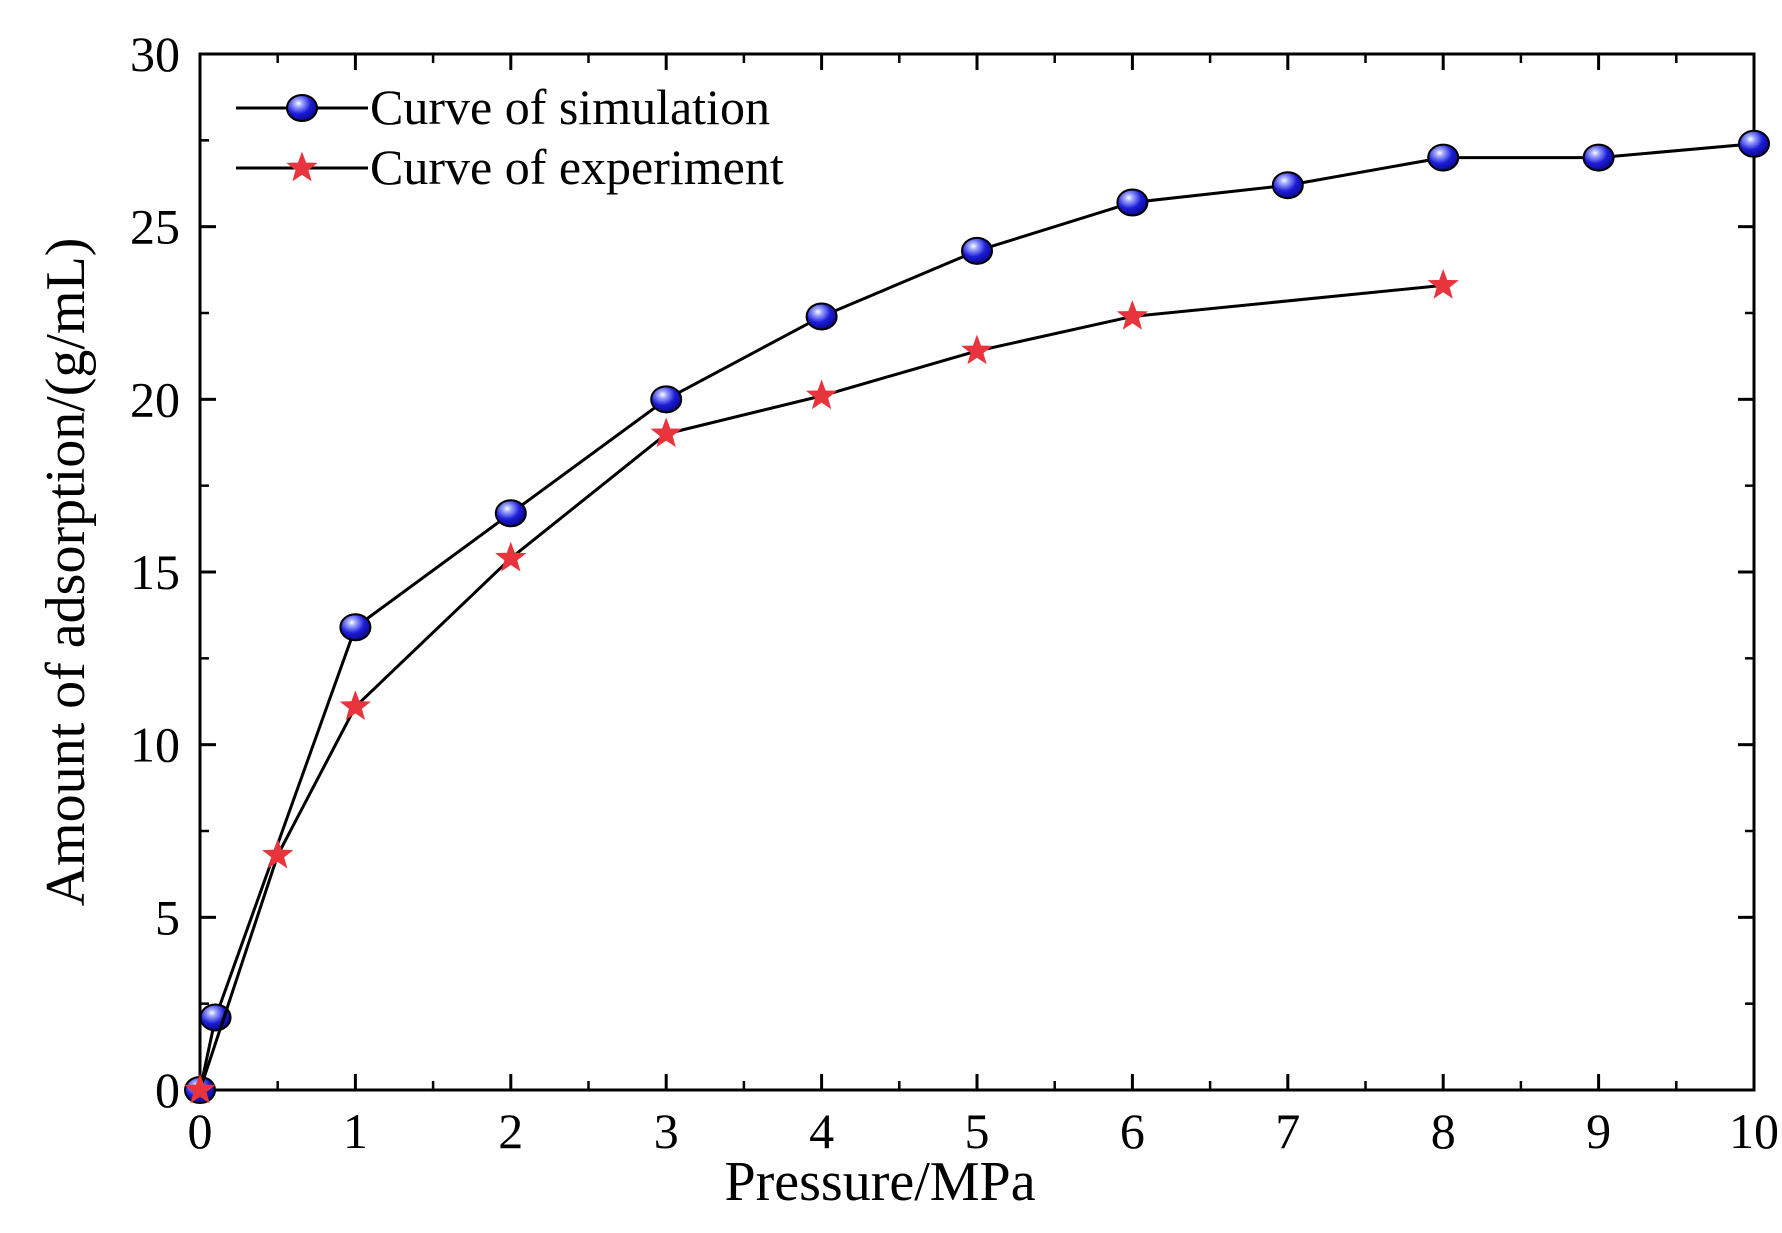  Describe the element at coordinates (570, 107) in the screenshot. I see `legend-label-simulation: Curve of simulation` at that location.